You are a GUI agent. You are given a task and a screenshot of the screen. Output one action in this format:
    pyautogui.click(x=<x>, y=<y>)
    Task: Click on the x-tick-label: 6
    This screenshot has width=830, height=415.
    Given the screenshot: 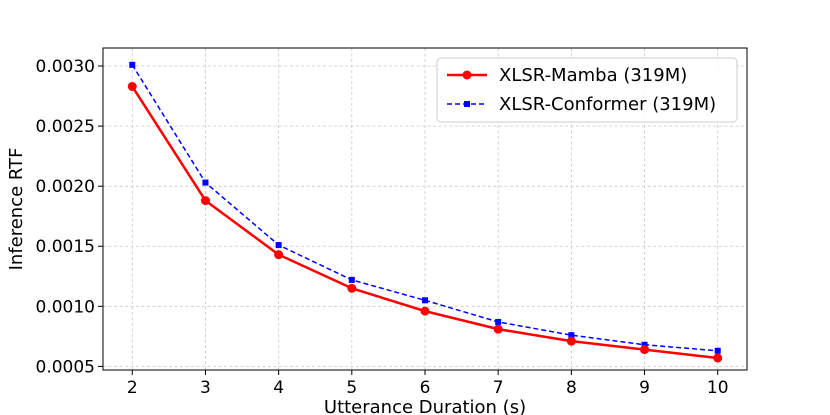 What is the action you would take?
    pyautogui.click(x=425, y=388)
    